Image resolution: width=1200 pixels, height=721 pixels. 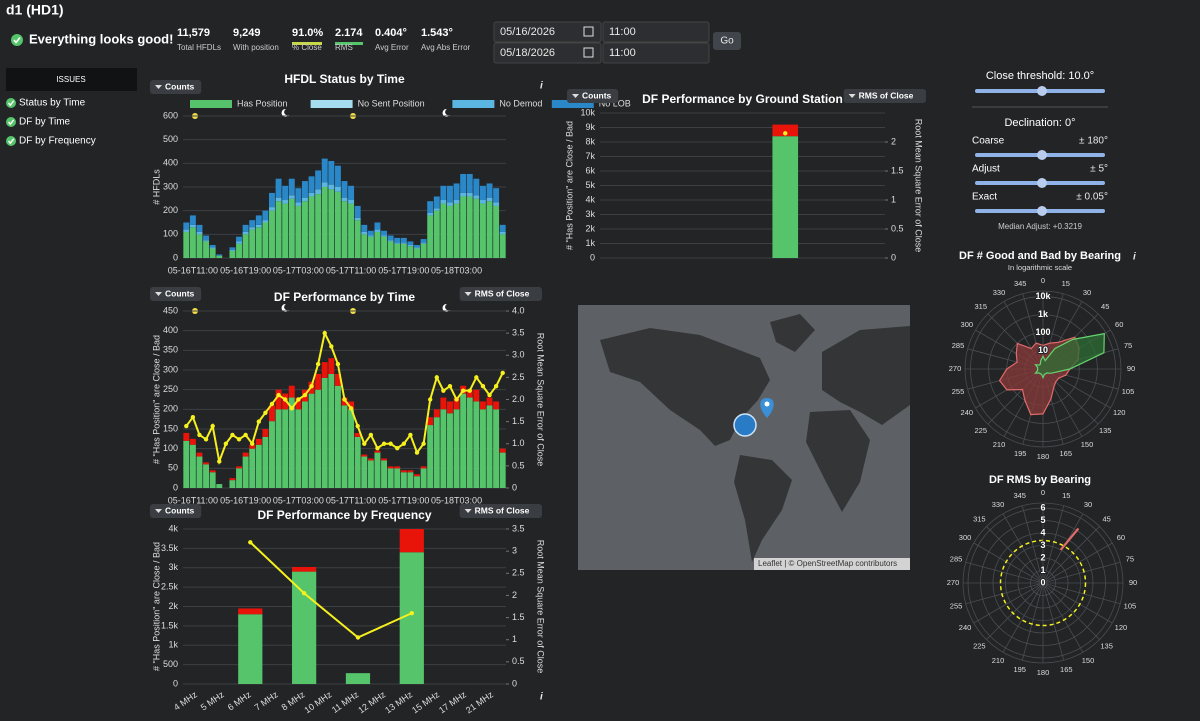 What do you see at coordinates (727, 41) in the screenshot?
I see `go-button` at bounding box center [727, 41].